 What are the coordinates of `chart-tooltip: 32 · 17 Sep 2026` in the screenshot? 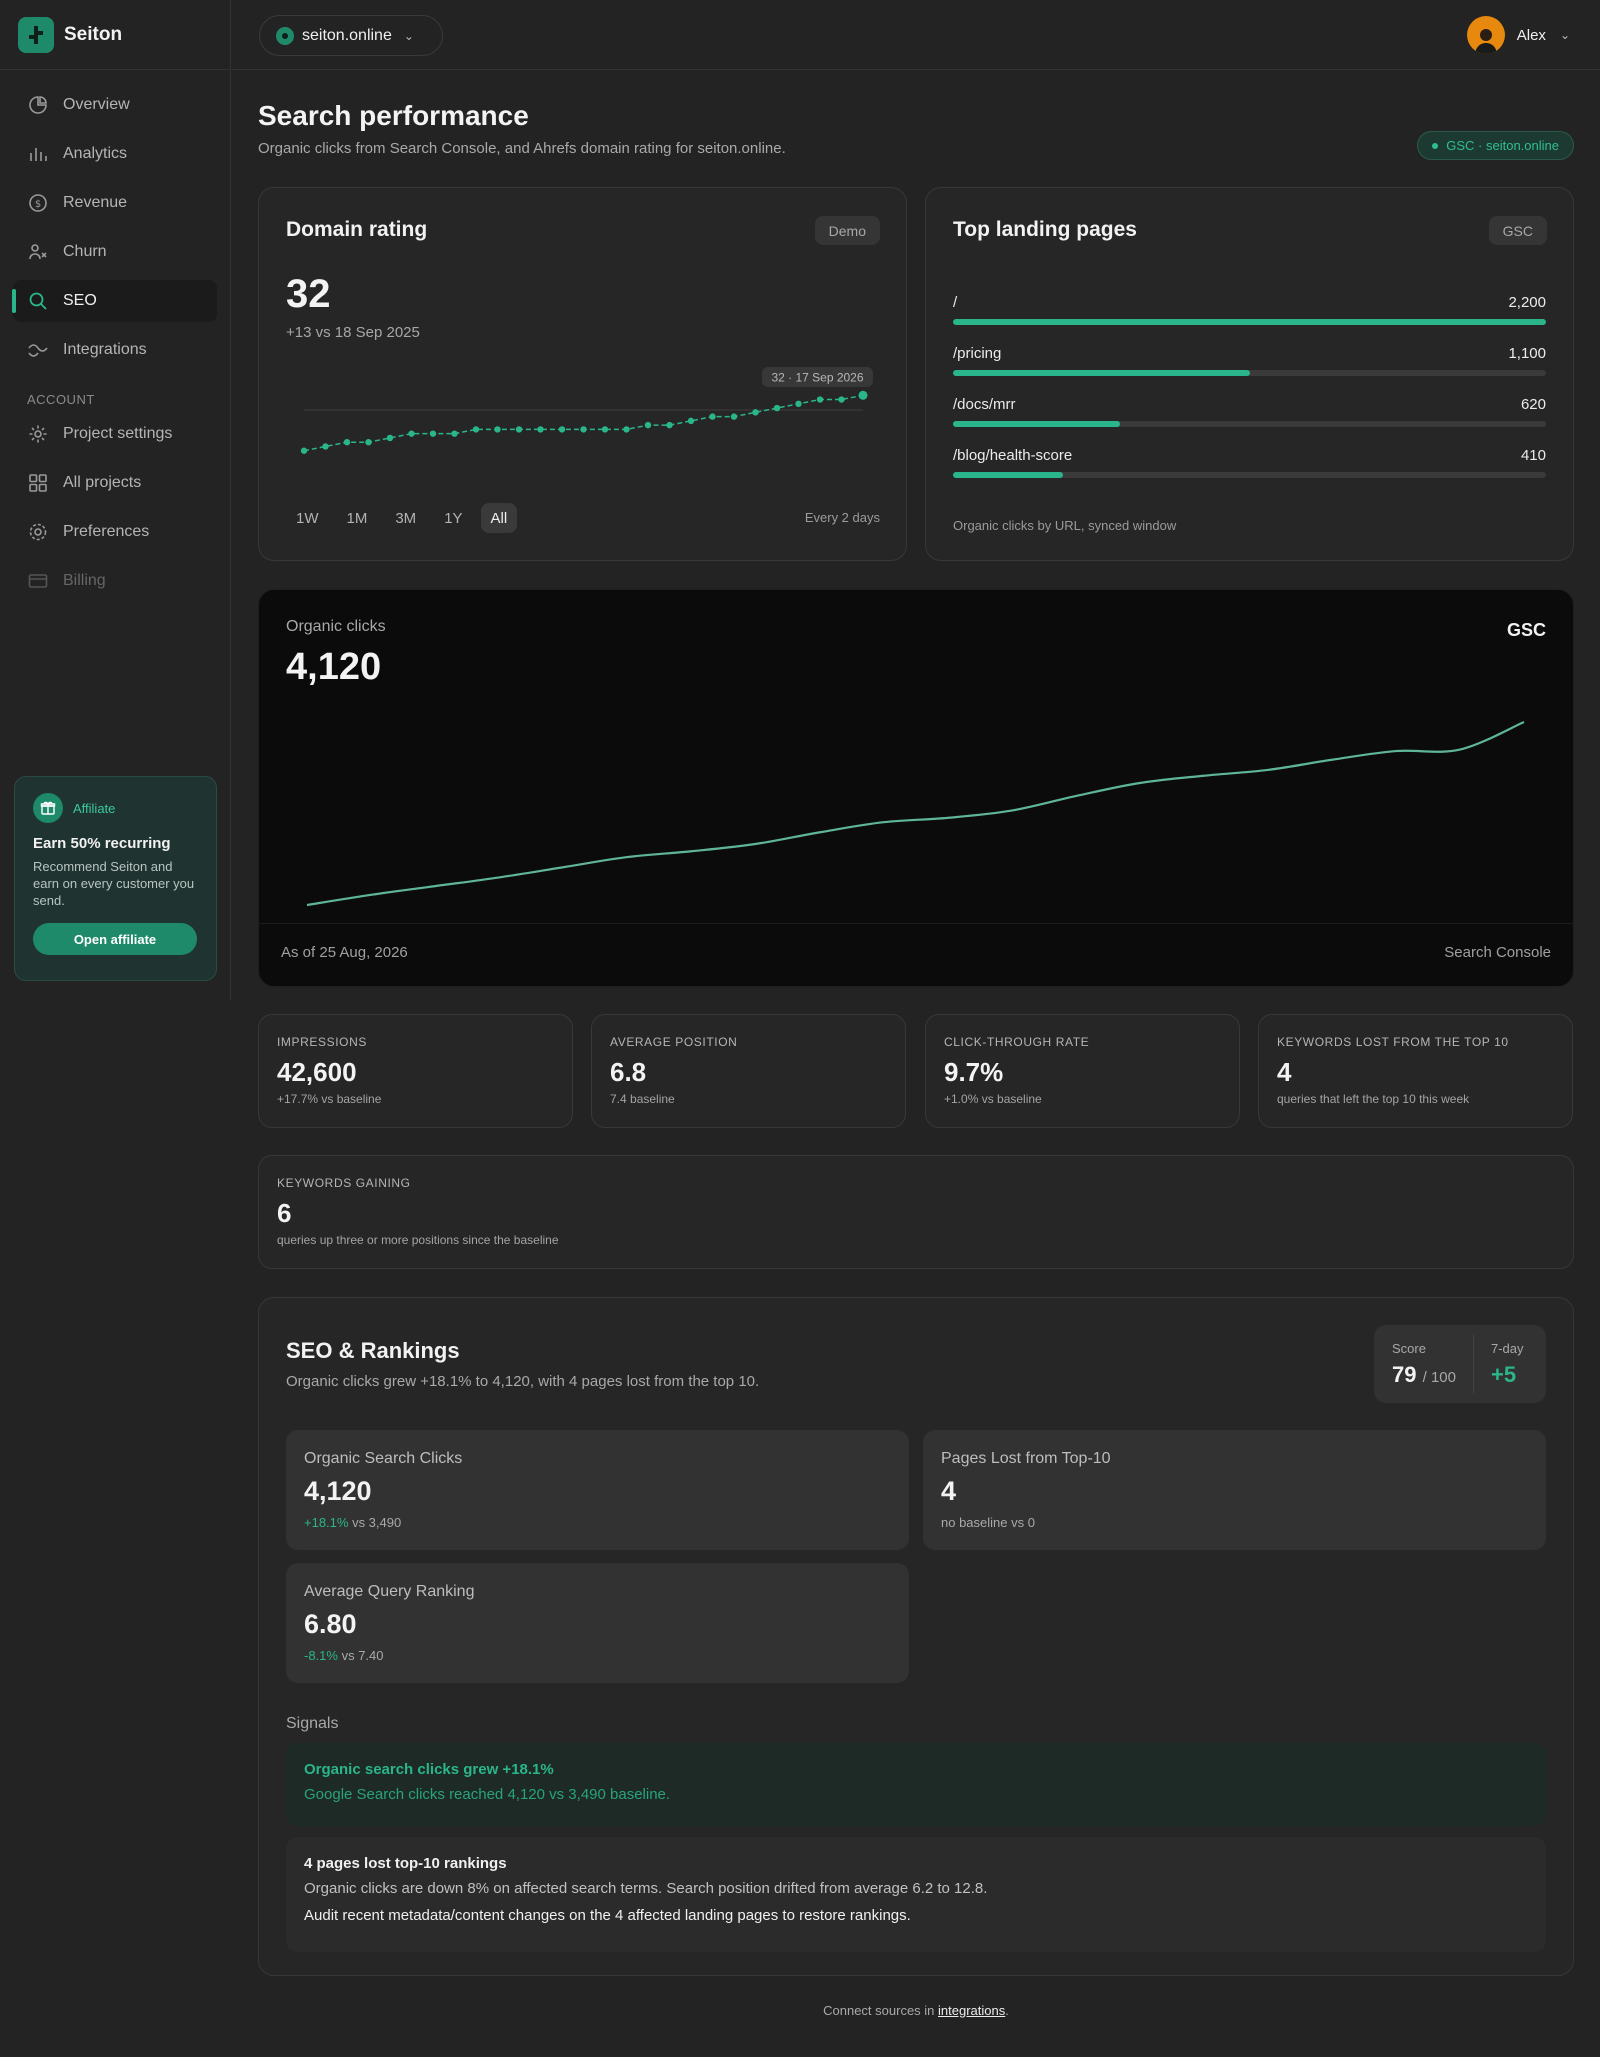 It's located at (817, 378).